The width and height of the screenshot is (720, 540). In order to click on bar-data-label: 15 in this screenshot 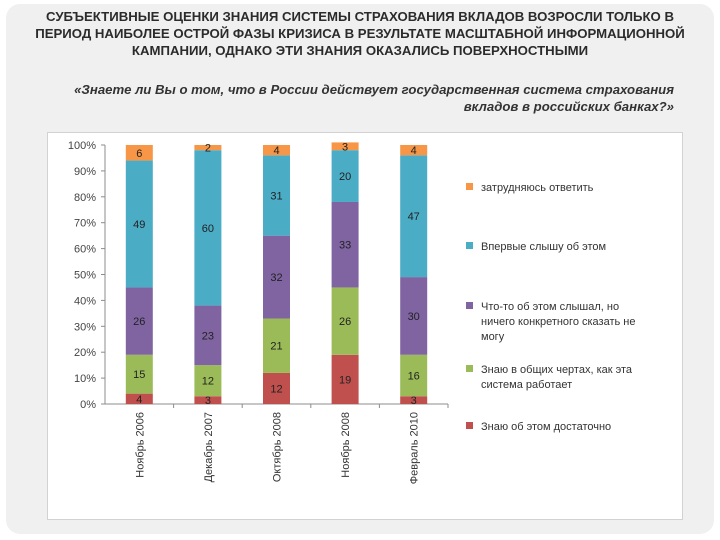, I will do `click(139, 375)`.